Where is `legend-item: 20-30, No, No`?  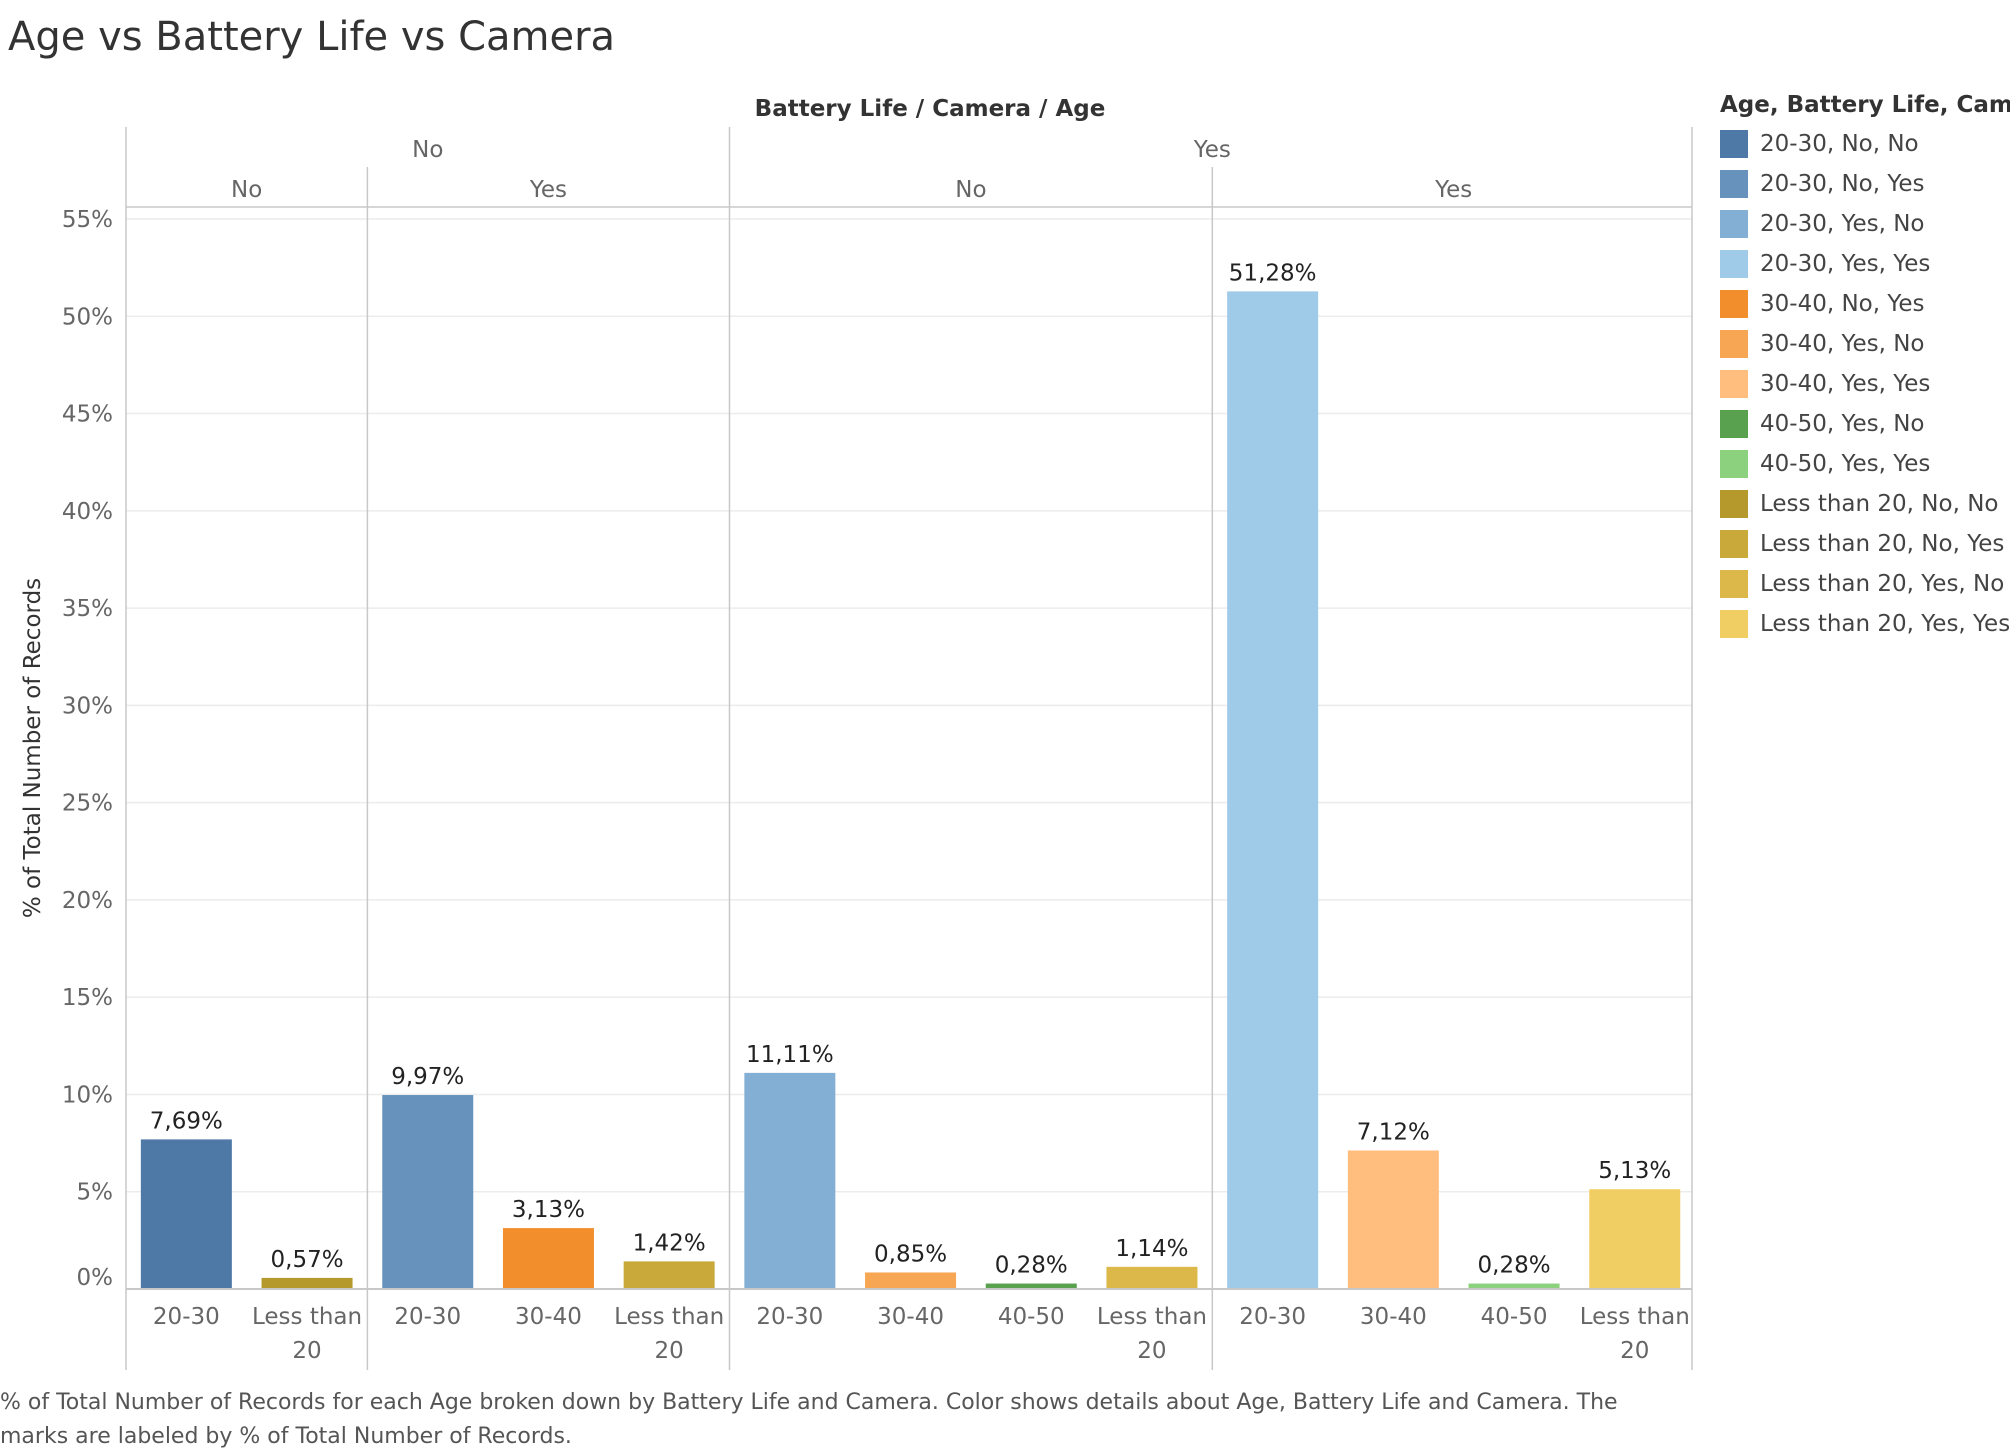 legend-item: 20-30, No, No is located at coordinates (1865, 144).